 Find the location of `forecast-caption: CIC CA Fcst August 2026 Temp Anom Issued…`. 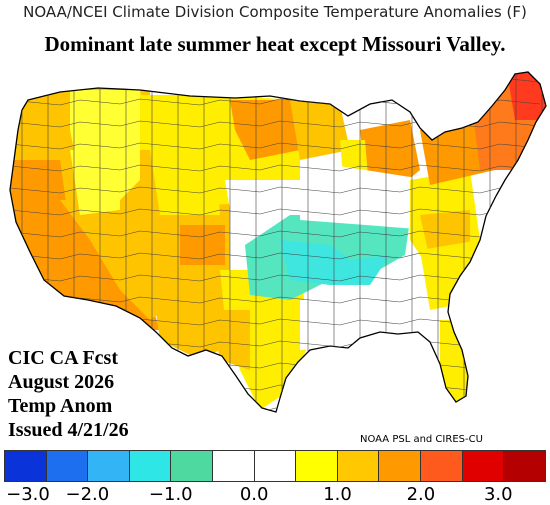

forecast-caption: CIC CA Fcst August 2026 Temp Anom Issued… is located at coordinates (68, 394).